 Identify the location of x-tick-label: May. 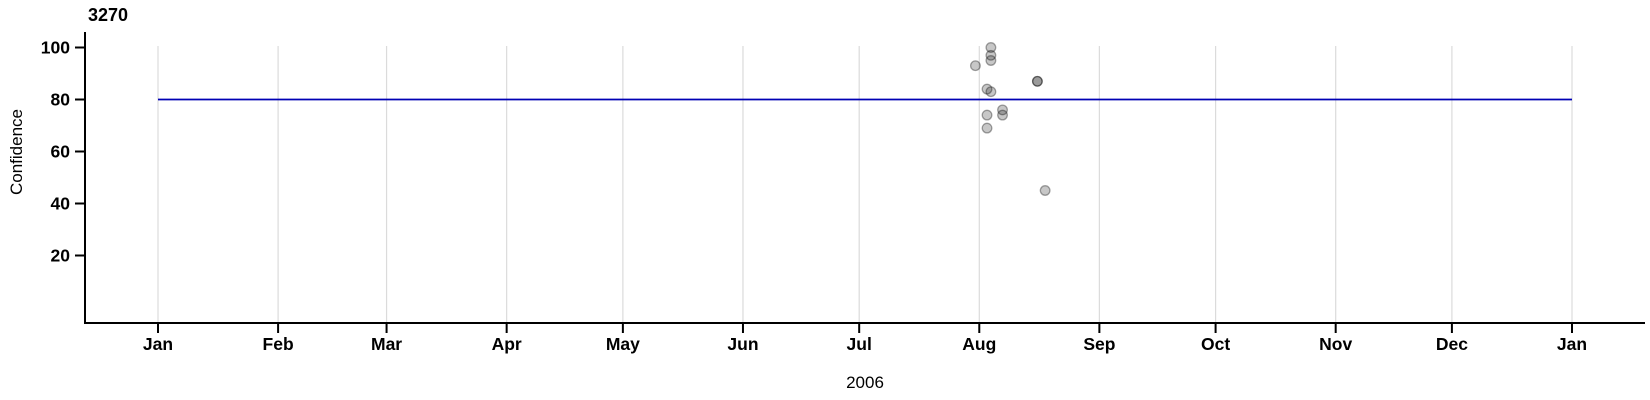
(623, 344).